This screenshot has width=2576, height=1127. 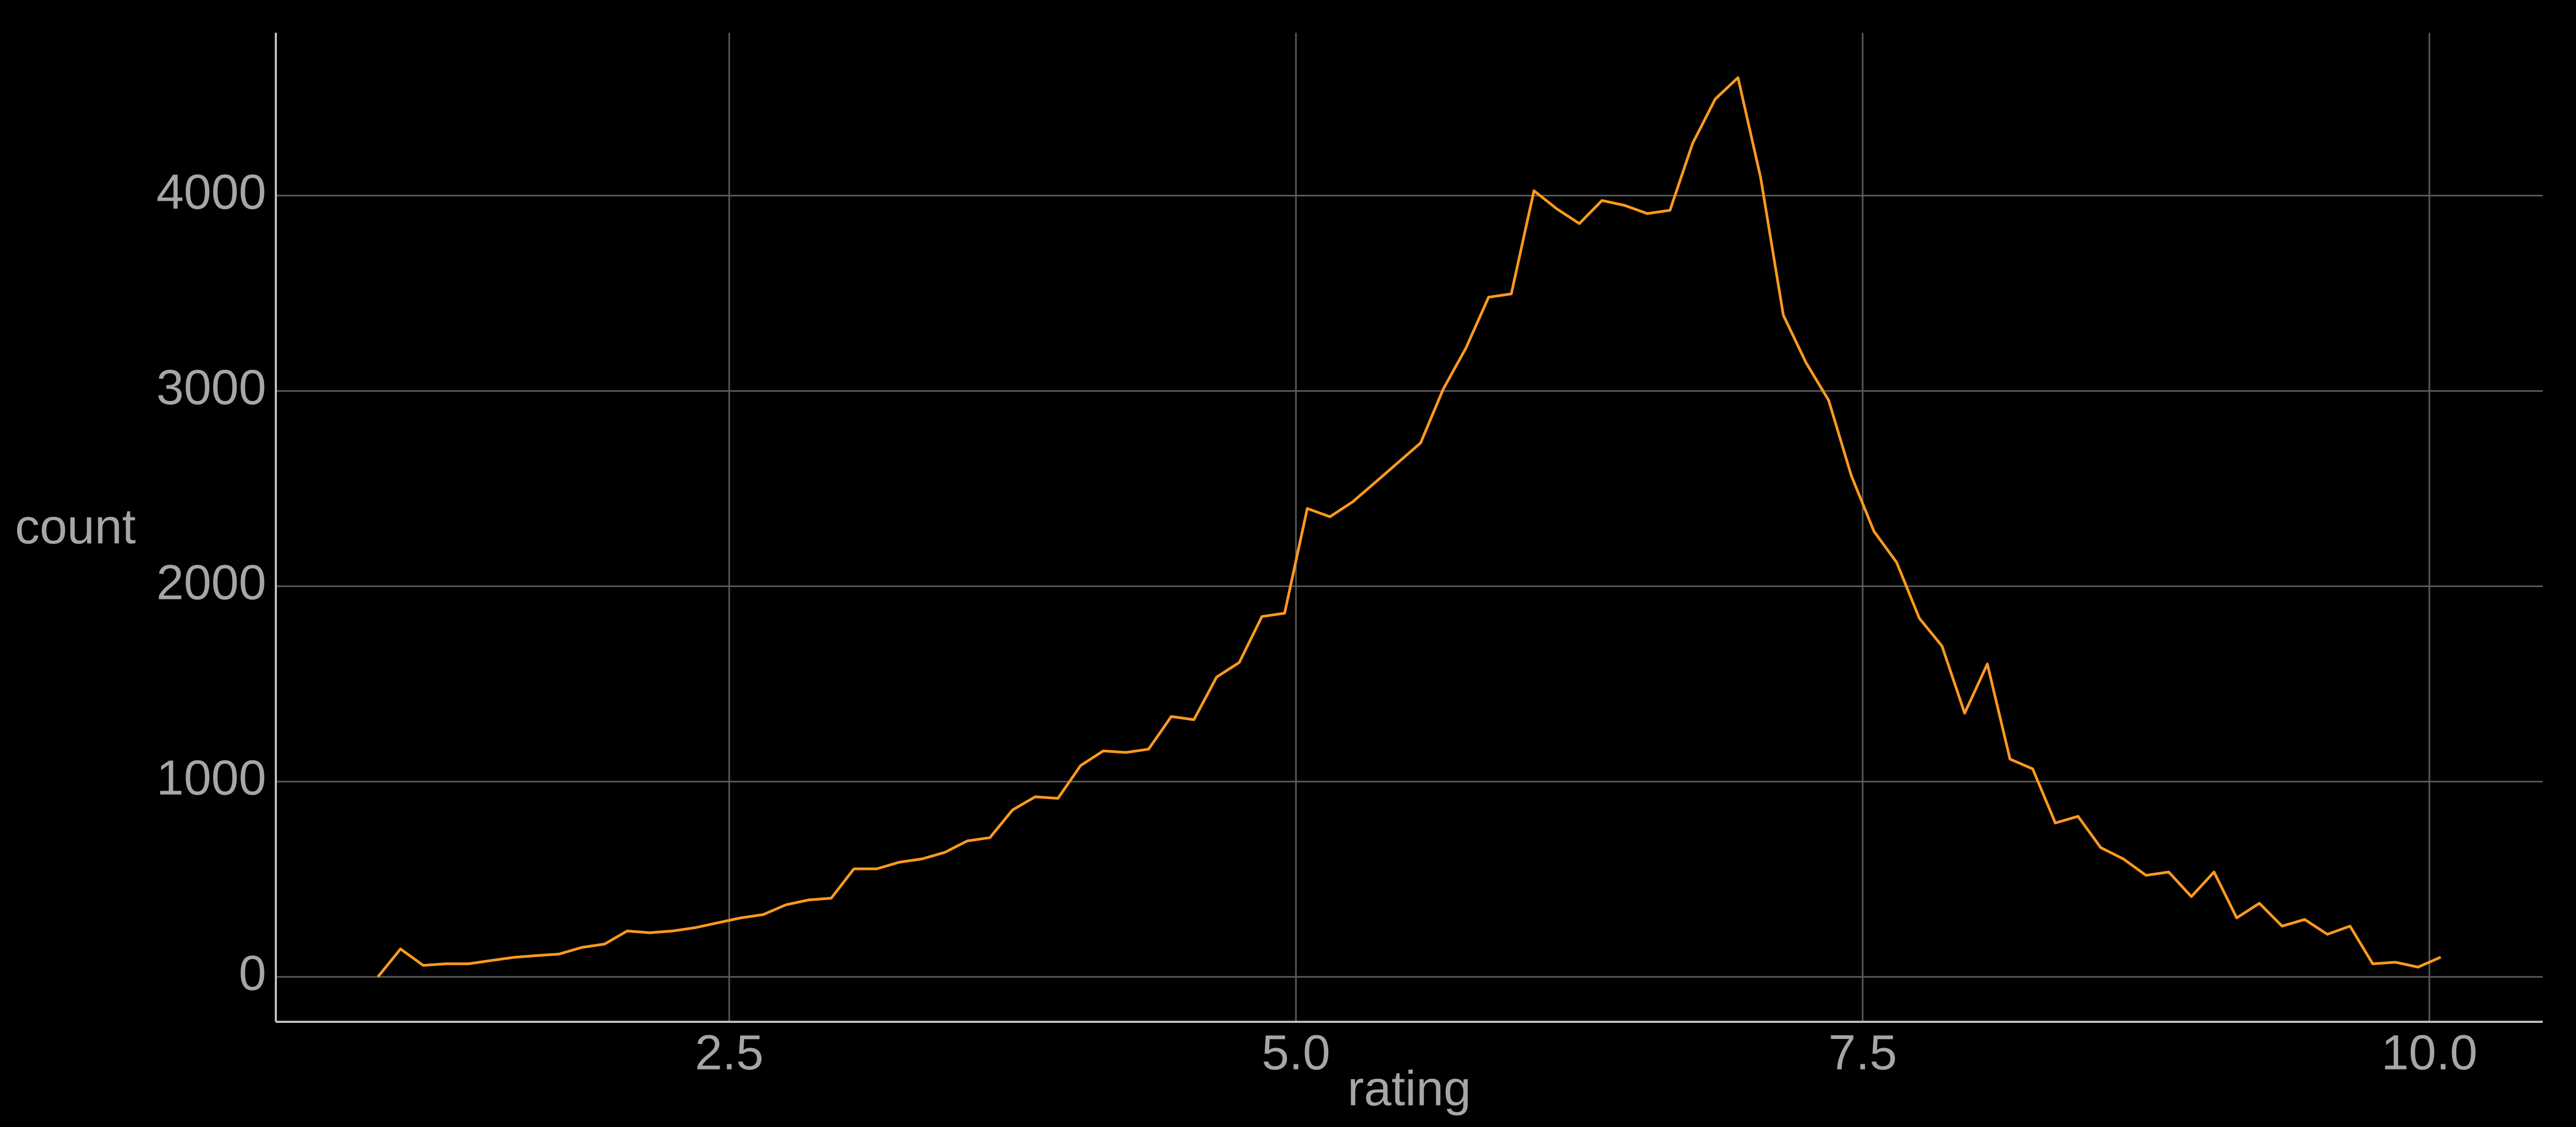 I want to click on y-tick-label: 3000, so click(x=211, y=387).